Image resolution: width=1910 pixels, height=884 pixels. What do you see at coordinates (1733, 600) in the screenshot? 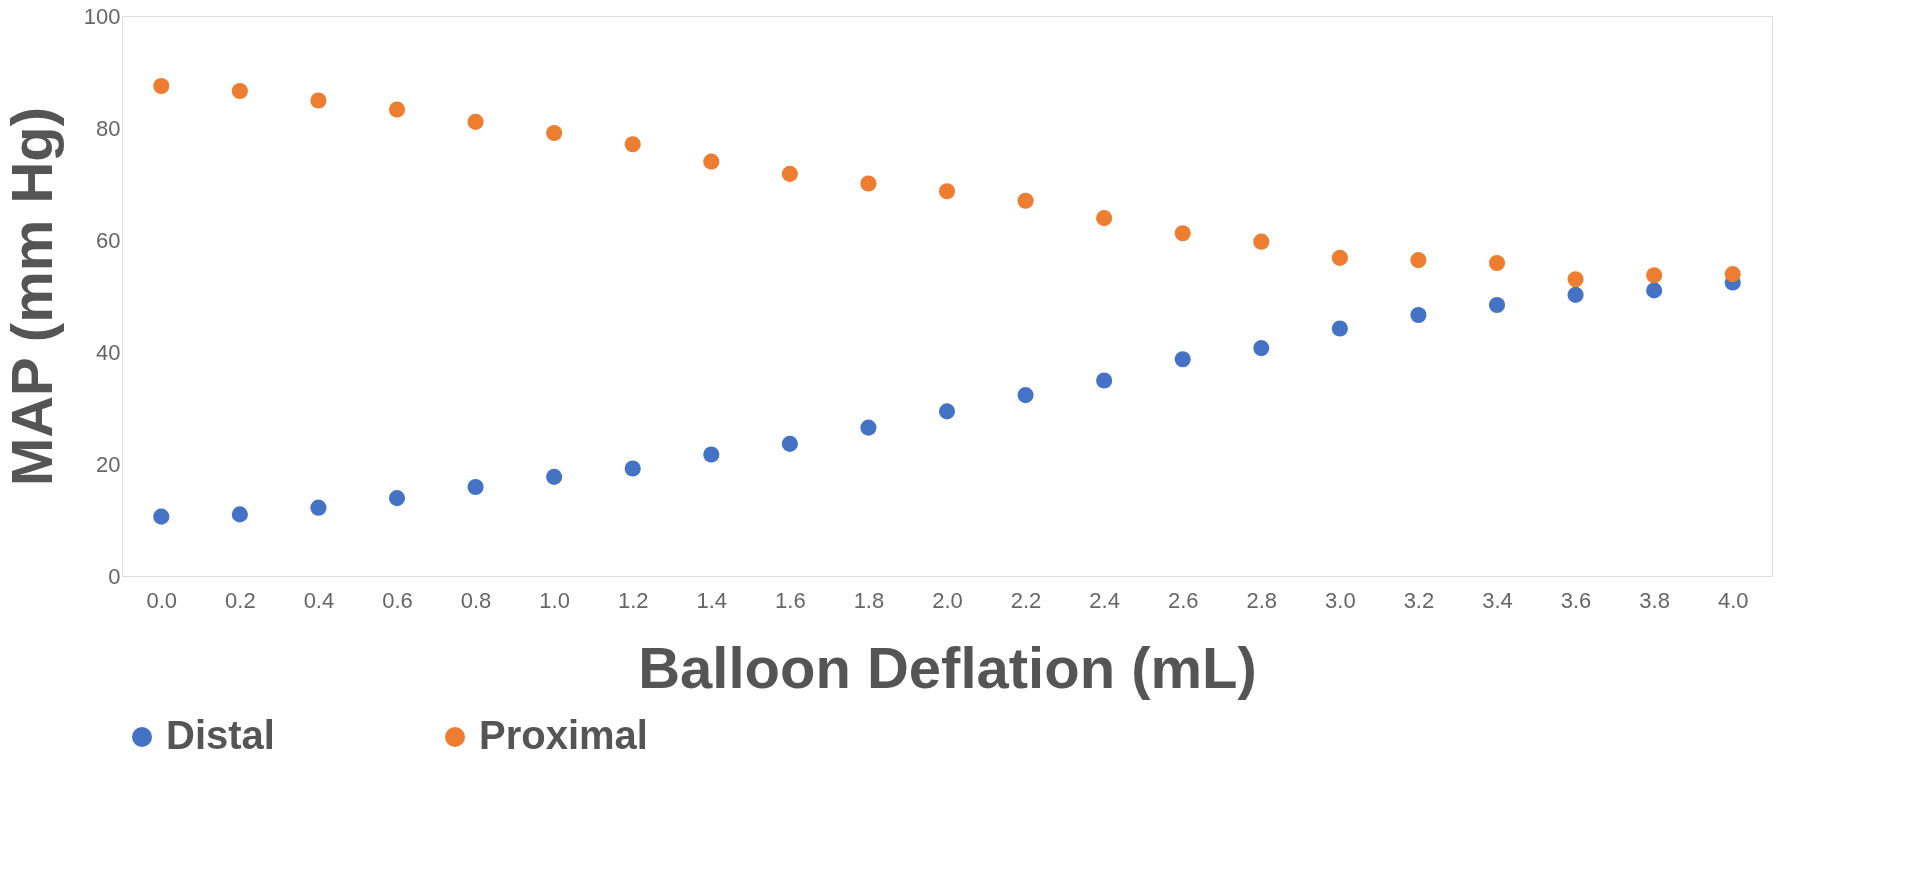
I see `x-tick-label: 4.0` at bounding box center [1733, 600].